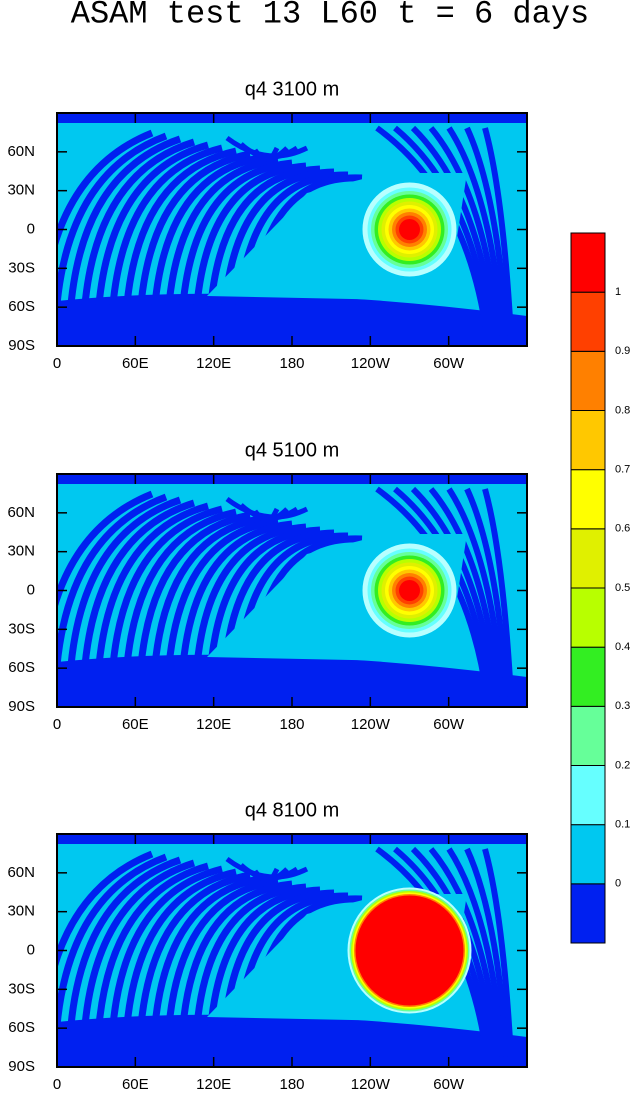 This screenshot has width=636, height=1110. What do you see at coordinates (409, 590) in the screenshot?
I see `blob-ring` at bounding box center [409, 590].